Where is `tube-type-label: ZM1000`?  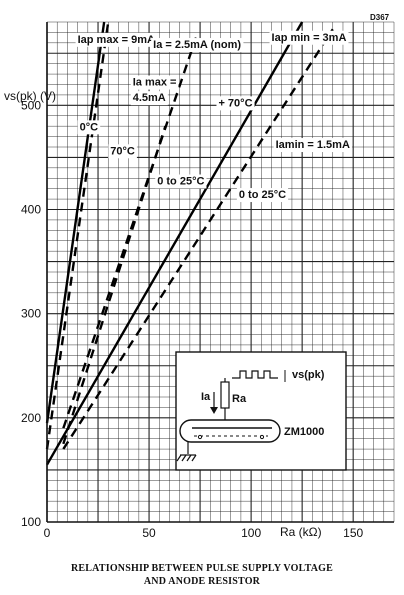
tube-type-label: ZM1000 is located at coordinates (304, 432).